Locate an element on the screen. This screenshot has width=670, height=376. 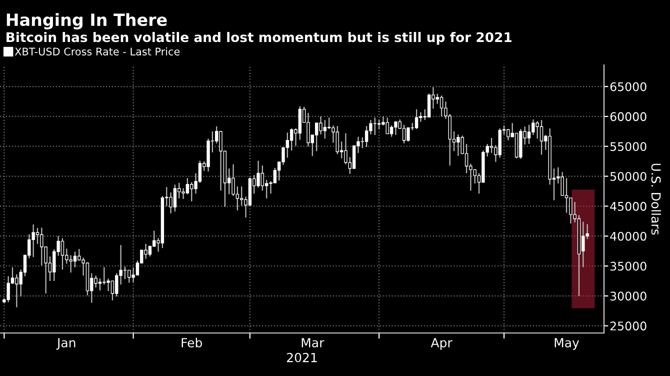
x-axis-title: 2021 is located at coordinates (302, 357).